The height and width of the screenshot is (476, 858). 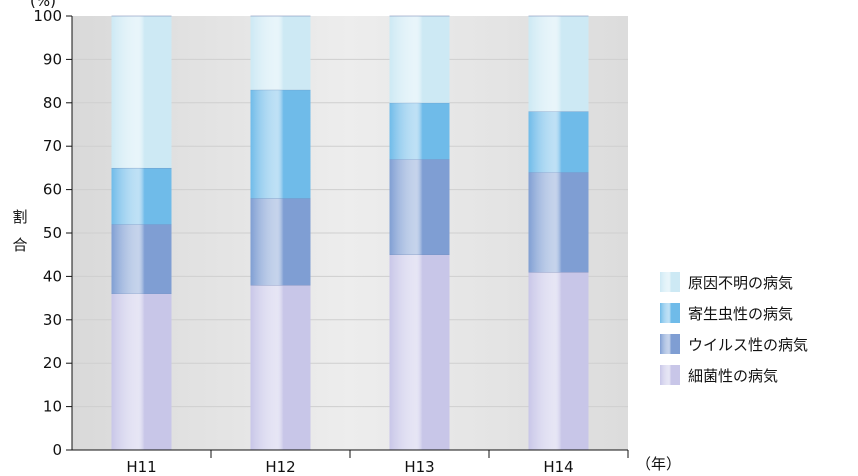 I want to click on x-tick-label-H11: H11, so click(x=141, y=467).